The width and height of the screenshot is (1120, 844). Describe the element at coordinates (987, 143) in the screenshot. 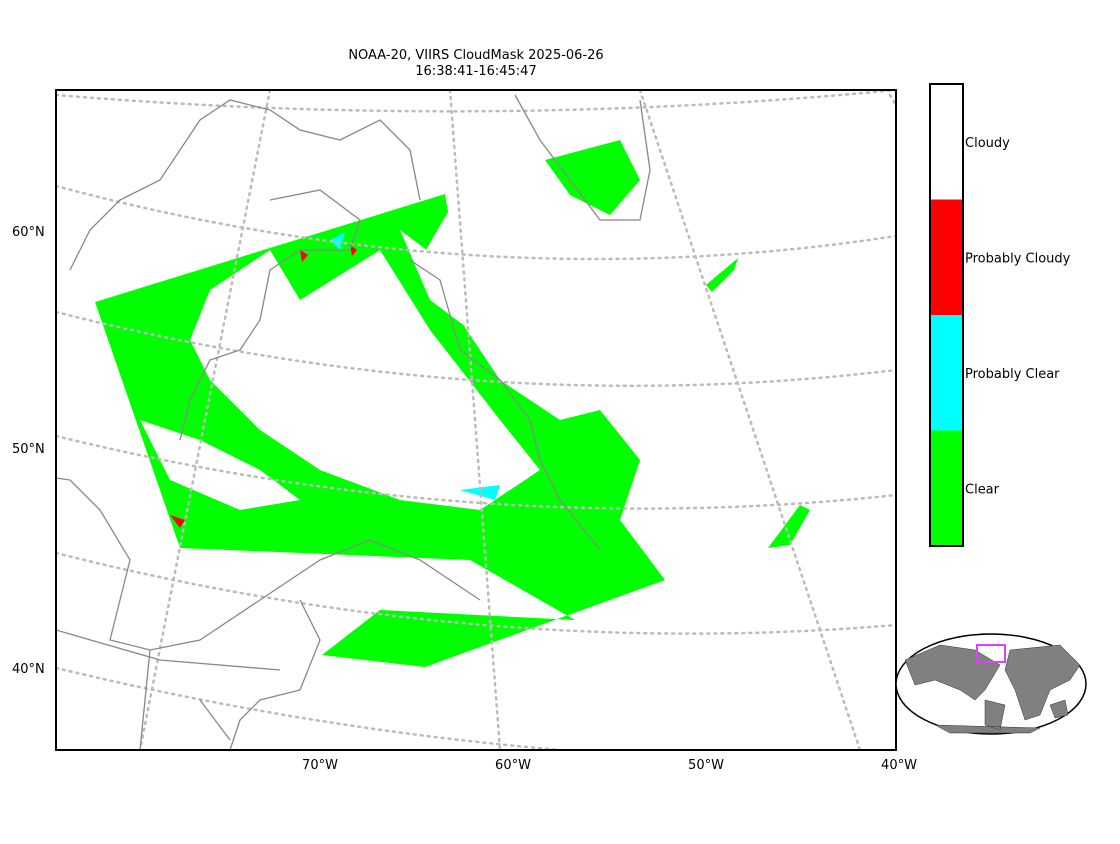

I see `colorbar-label: Cloudy` at that location.